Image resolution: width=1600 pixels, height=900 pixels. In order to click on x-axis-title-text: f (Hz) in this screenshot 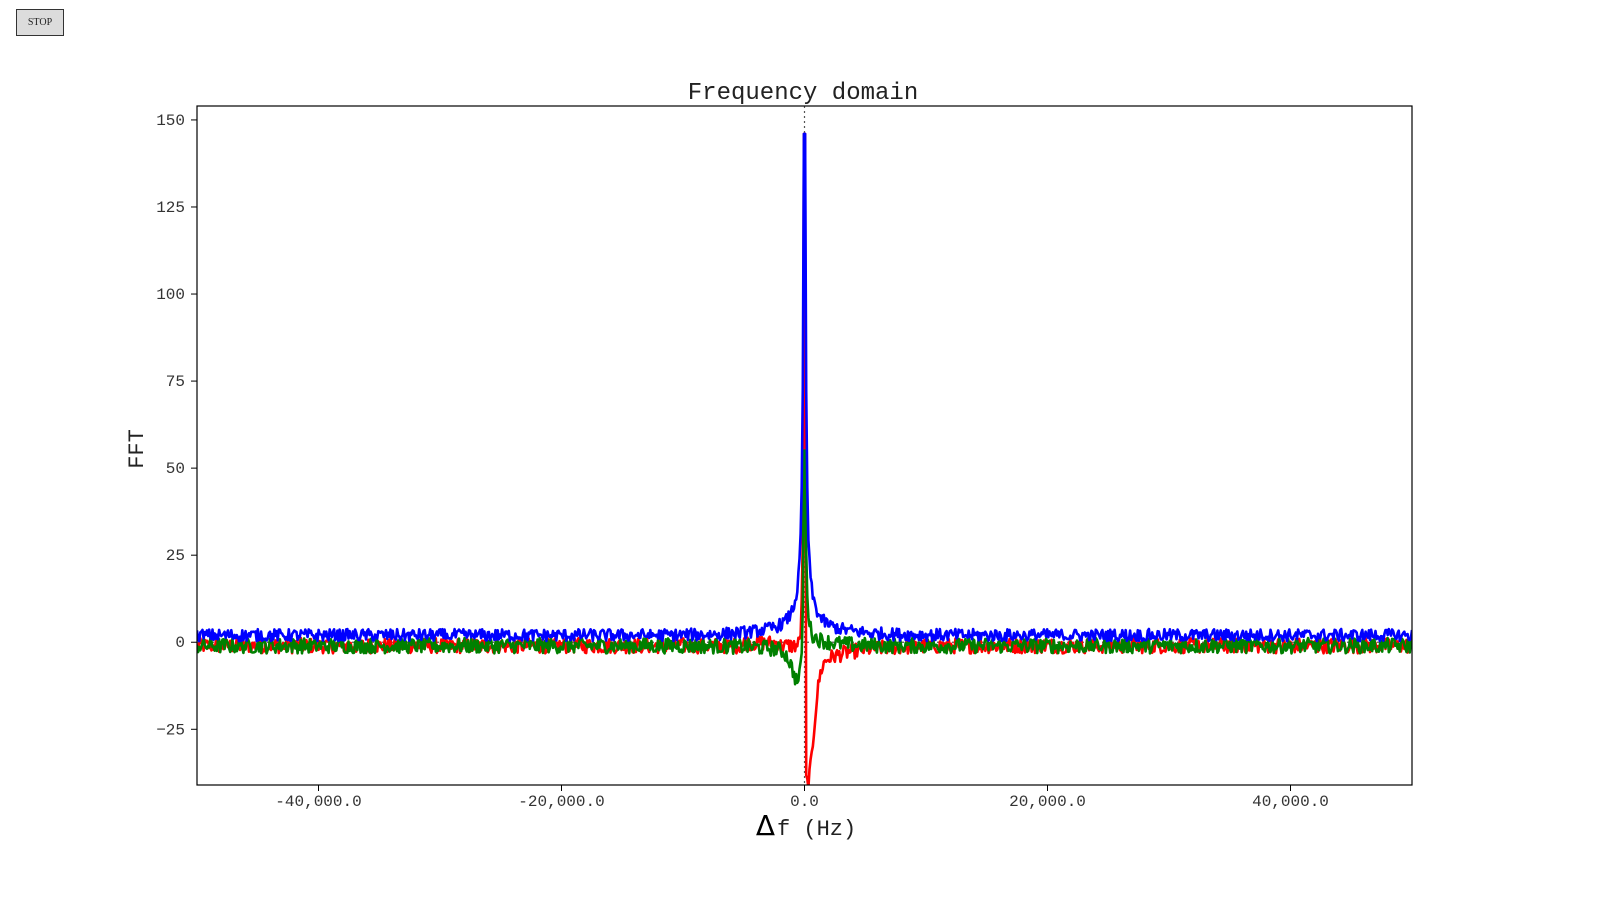, I will do `click(816, 829)`.